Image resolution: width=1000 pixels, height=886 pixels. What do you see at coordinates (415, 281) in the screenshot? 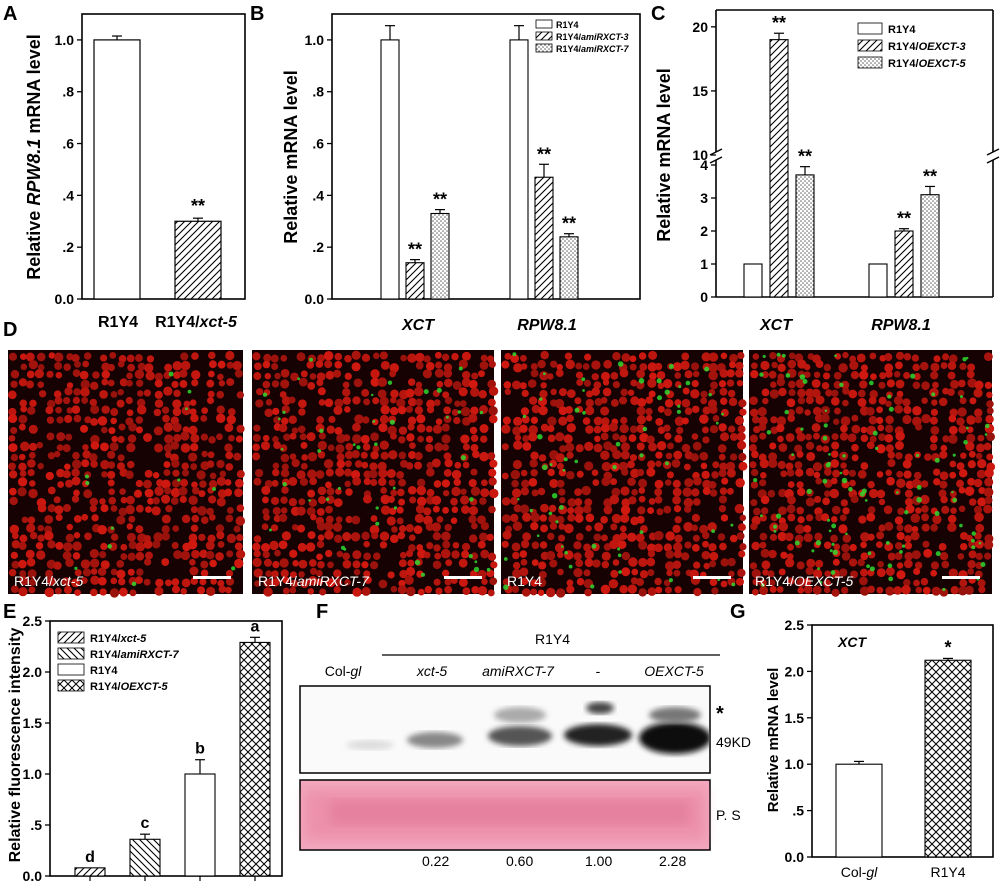
I see `bar-r1y4-amirxct-3-xct` at bounding box center [415, 281].